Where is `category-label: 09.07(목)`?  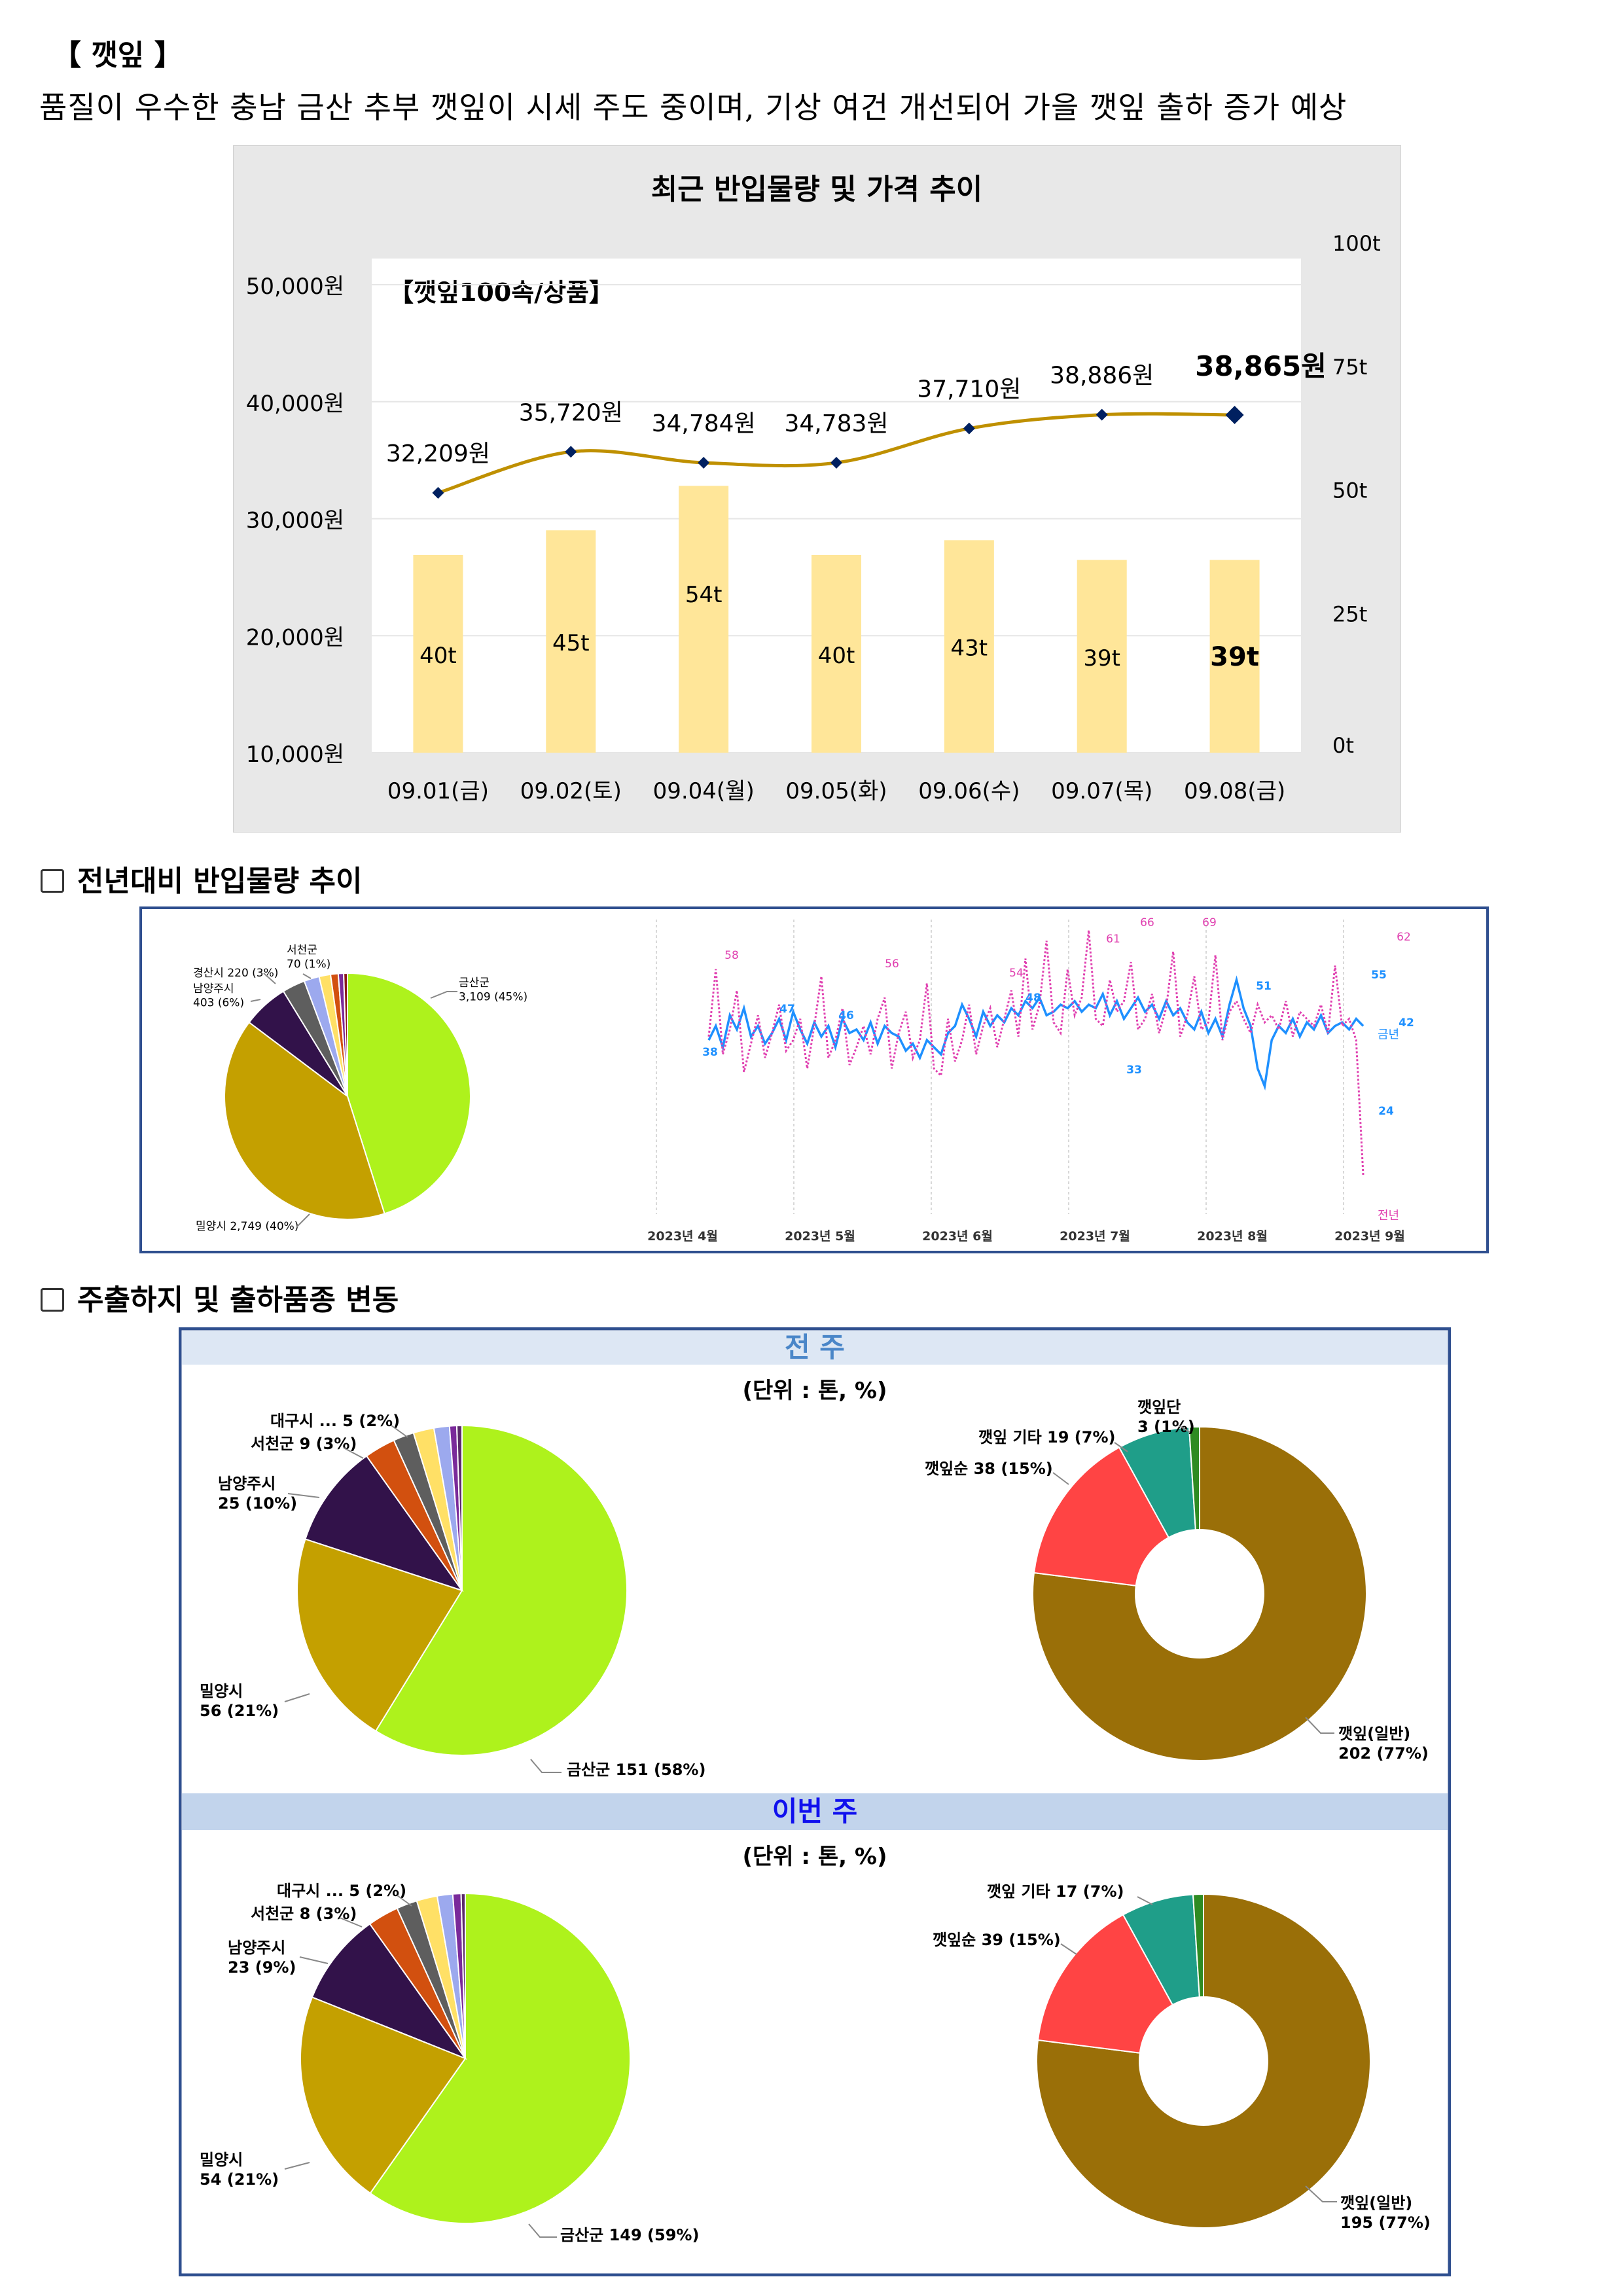 category-label: 09.07(목) is located at coordinates (1101, 791).